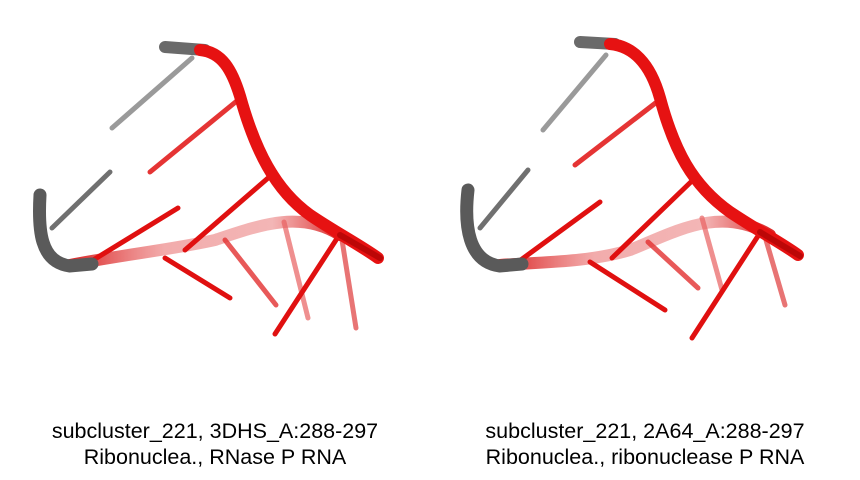 Image resolution: width=860 pixels, height=480 pixels. Describe the element at coordinates (645, 457) in the screenshot. I see `caption-line-2: Ribonuclea., ribonuclease P RNA` at that location.